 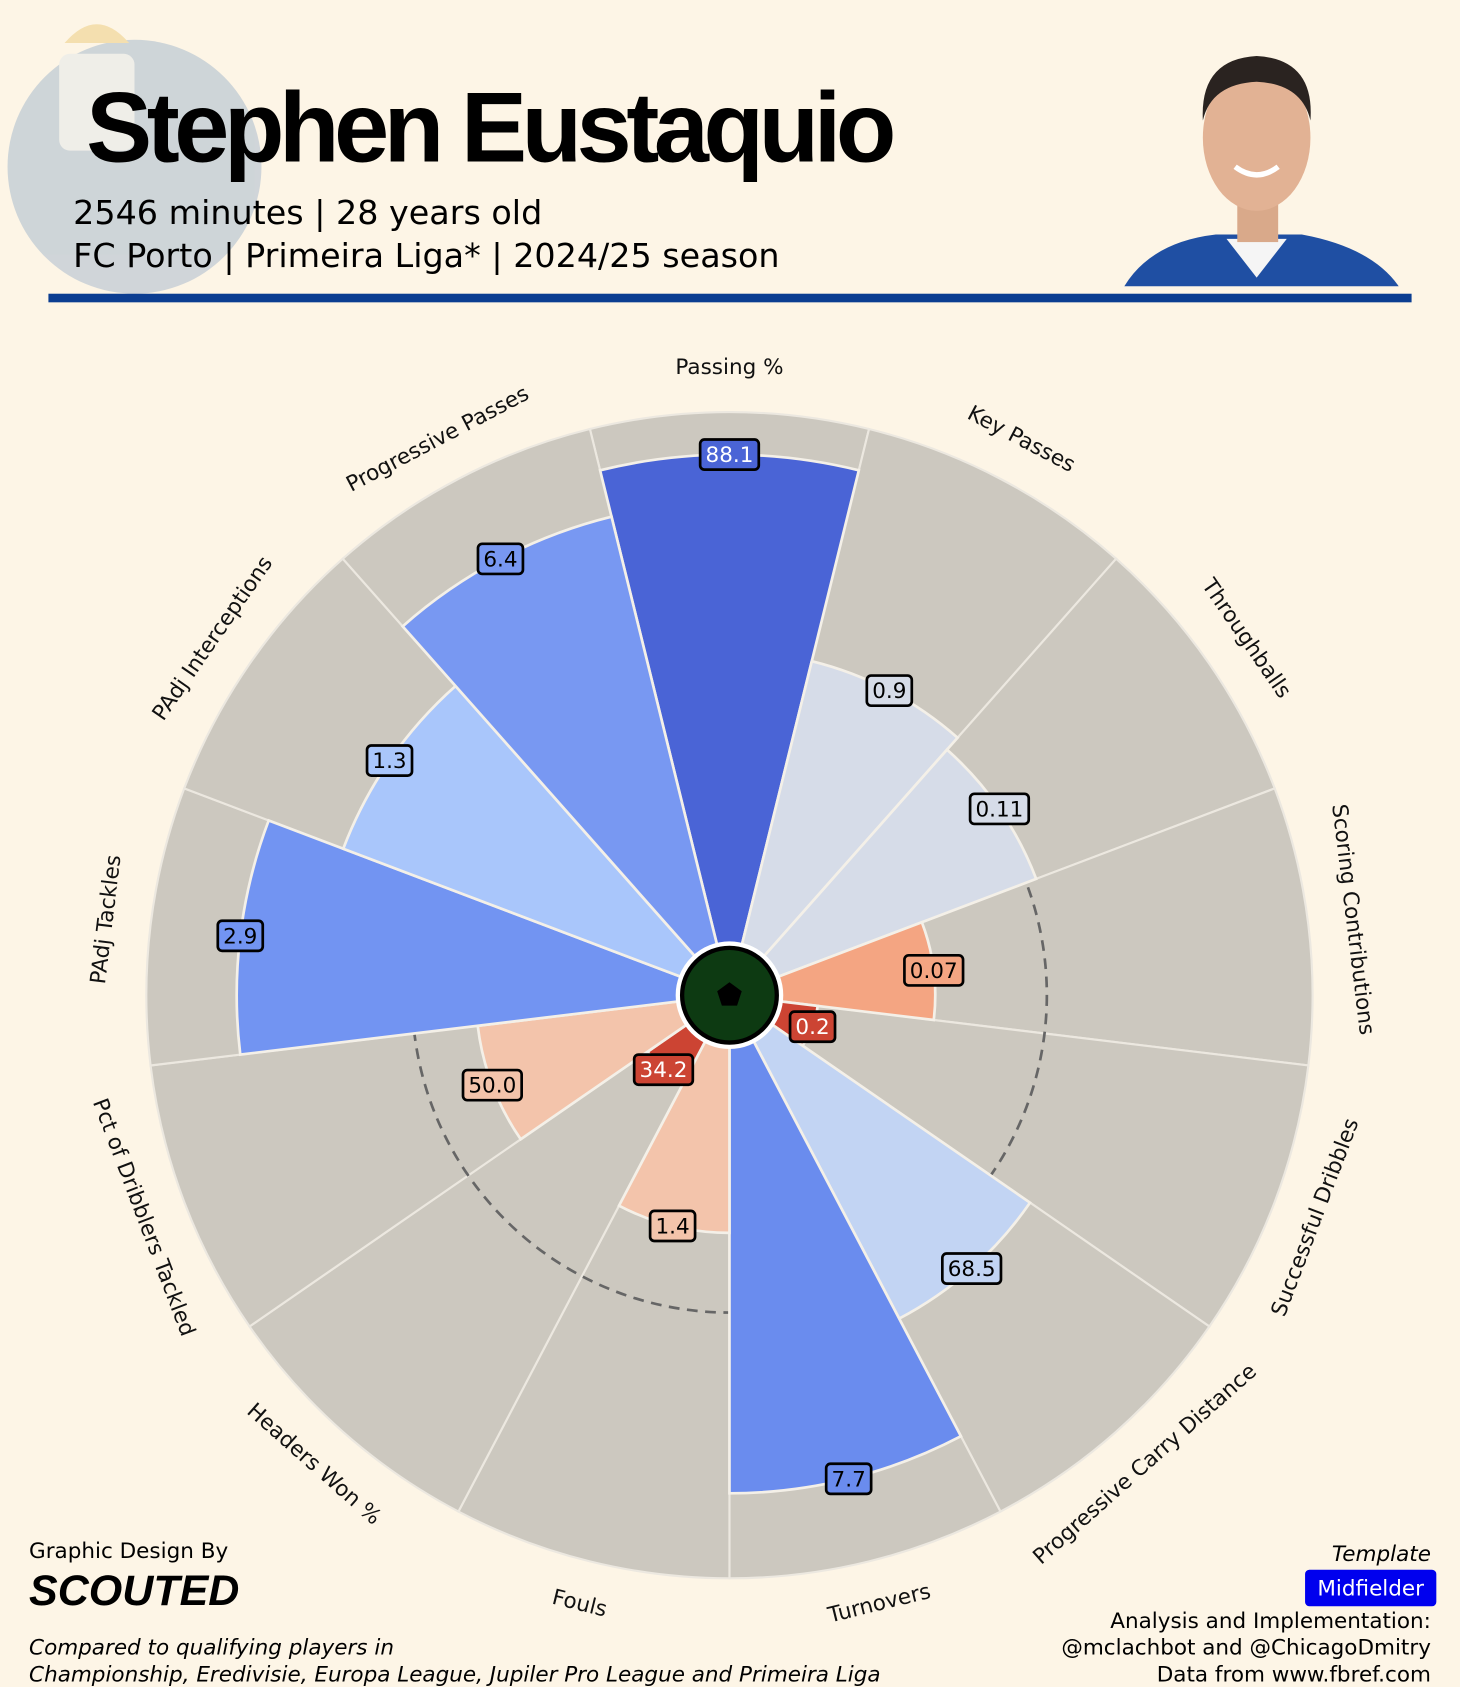 What do you see at coordinates (1246, 1648) in the screenshot?
I see `credit: @mclachbot and @ChicagoDmitry` at bounding box center [1246, 1648].